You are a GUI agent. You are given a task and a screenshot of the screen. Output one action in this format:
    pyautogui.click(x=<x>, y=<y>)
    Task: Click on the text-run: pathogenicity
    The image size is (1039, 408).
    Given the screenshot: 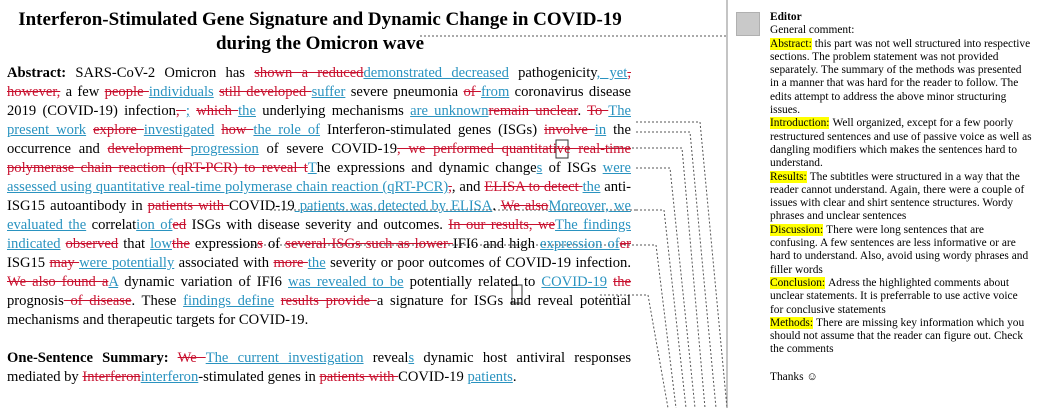 What is the action you would take?
    pyautogui.click(x=552, y=73)
    